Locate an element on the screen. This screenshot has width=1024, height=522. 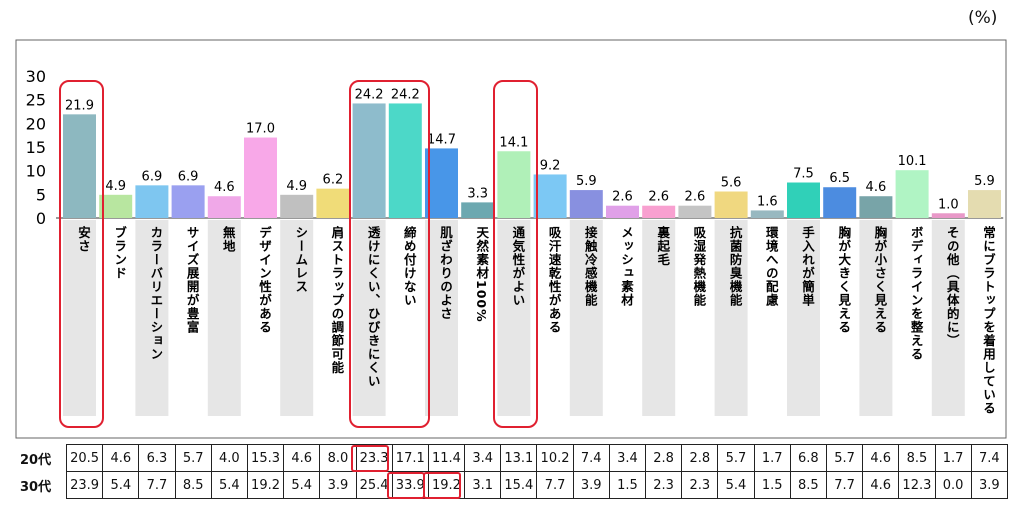
bar-value-label: 14.7 is located at coordinates (441, 139).